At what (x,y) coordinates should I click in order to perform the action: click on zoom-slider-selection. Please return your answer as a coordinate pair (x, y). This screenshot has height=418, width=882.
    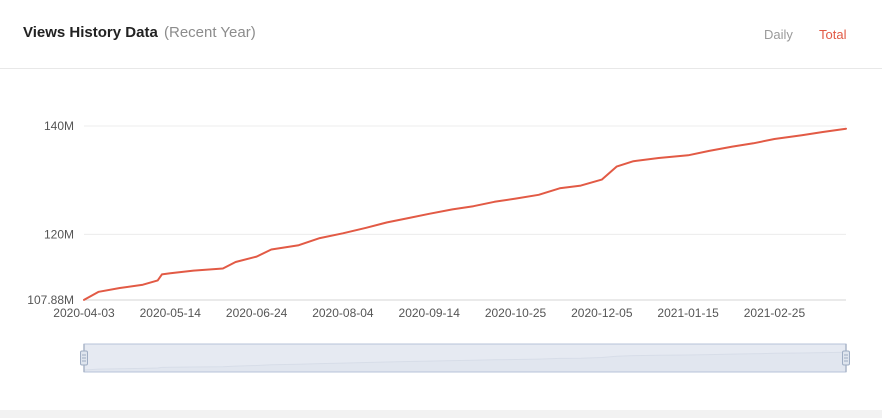
    Looking at the image, I should click on (465, 358).